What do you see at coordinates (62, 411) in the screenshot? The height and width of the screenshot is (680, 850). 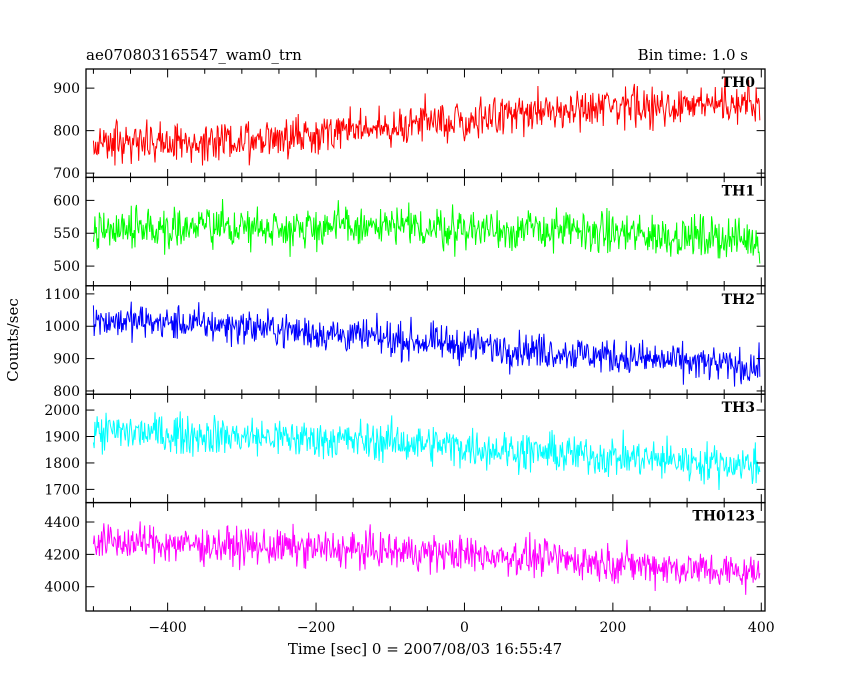 I see `y-tick-label: 2000` at bounding box center [62, 411].